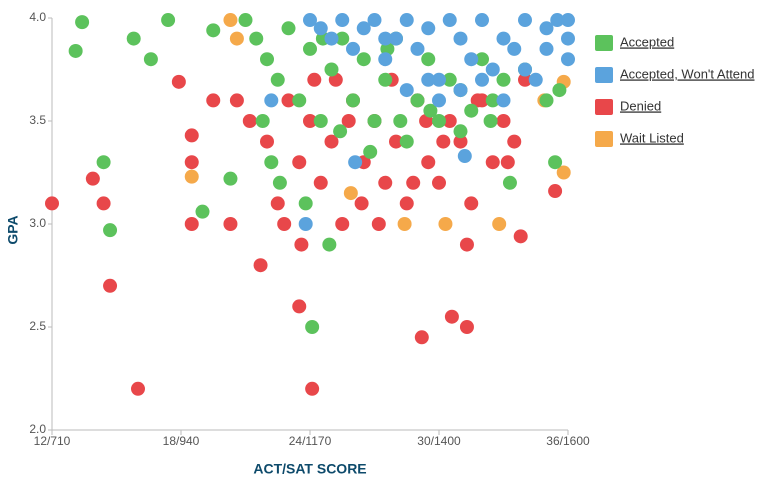  What do you see at coordinates (652, 137) in the screenshot?
I see `legend-label: Wait Listed` at bounding box center [652, 137].